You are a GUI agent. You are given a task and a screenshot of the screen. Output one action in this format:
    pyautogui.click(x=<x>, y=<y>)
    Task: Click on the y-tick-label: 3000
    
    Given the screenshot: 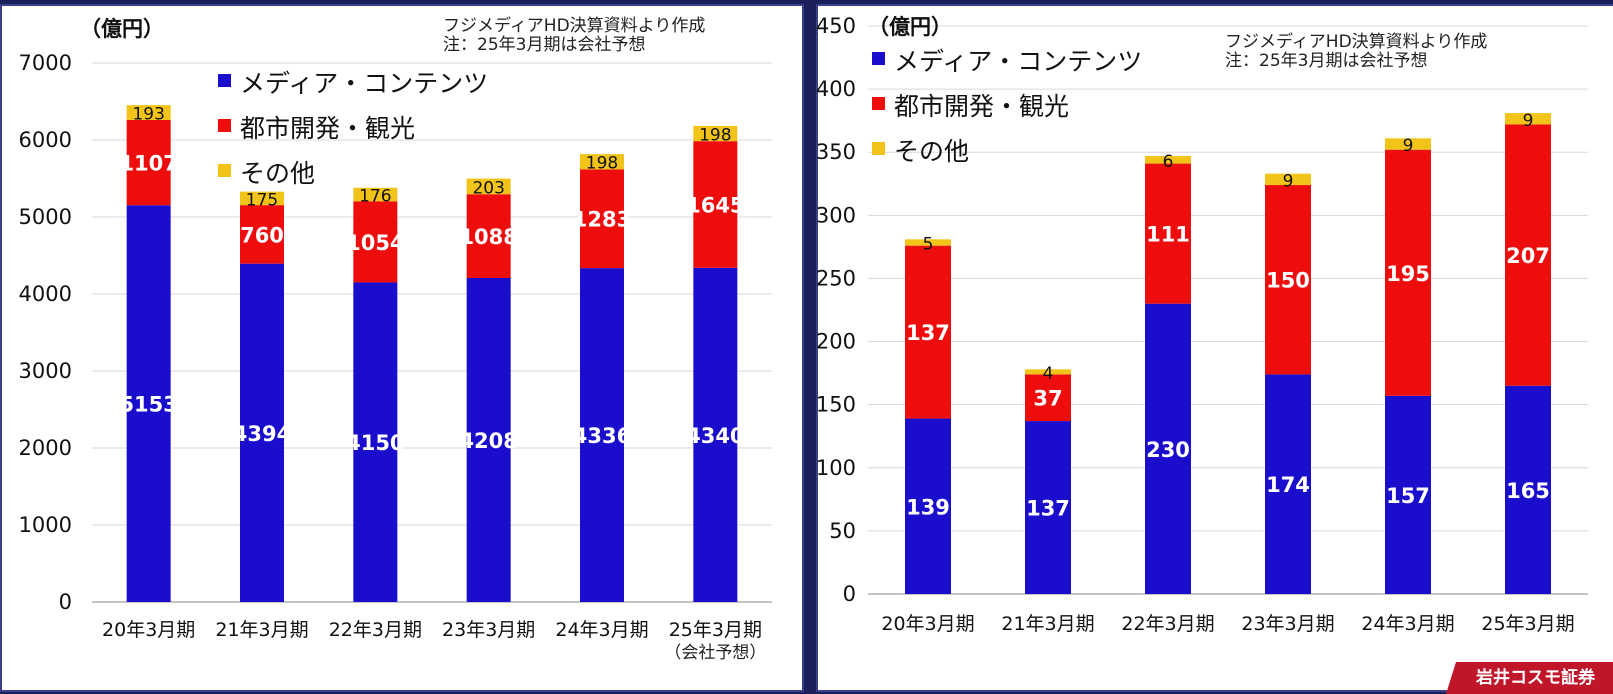 What is the action you would take?
    pyautogui.click(x=45, y=371)
    